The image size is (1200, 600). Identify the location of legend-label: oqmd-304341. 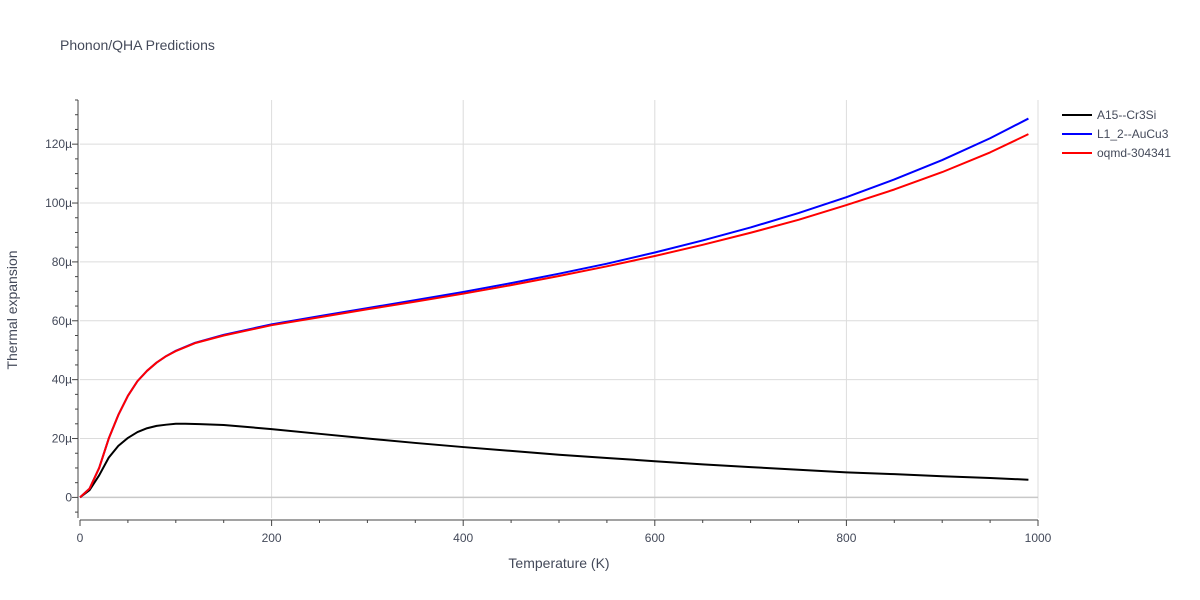
(1134, 153).